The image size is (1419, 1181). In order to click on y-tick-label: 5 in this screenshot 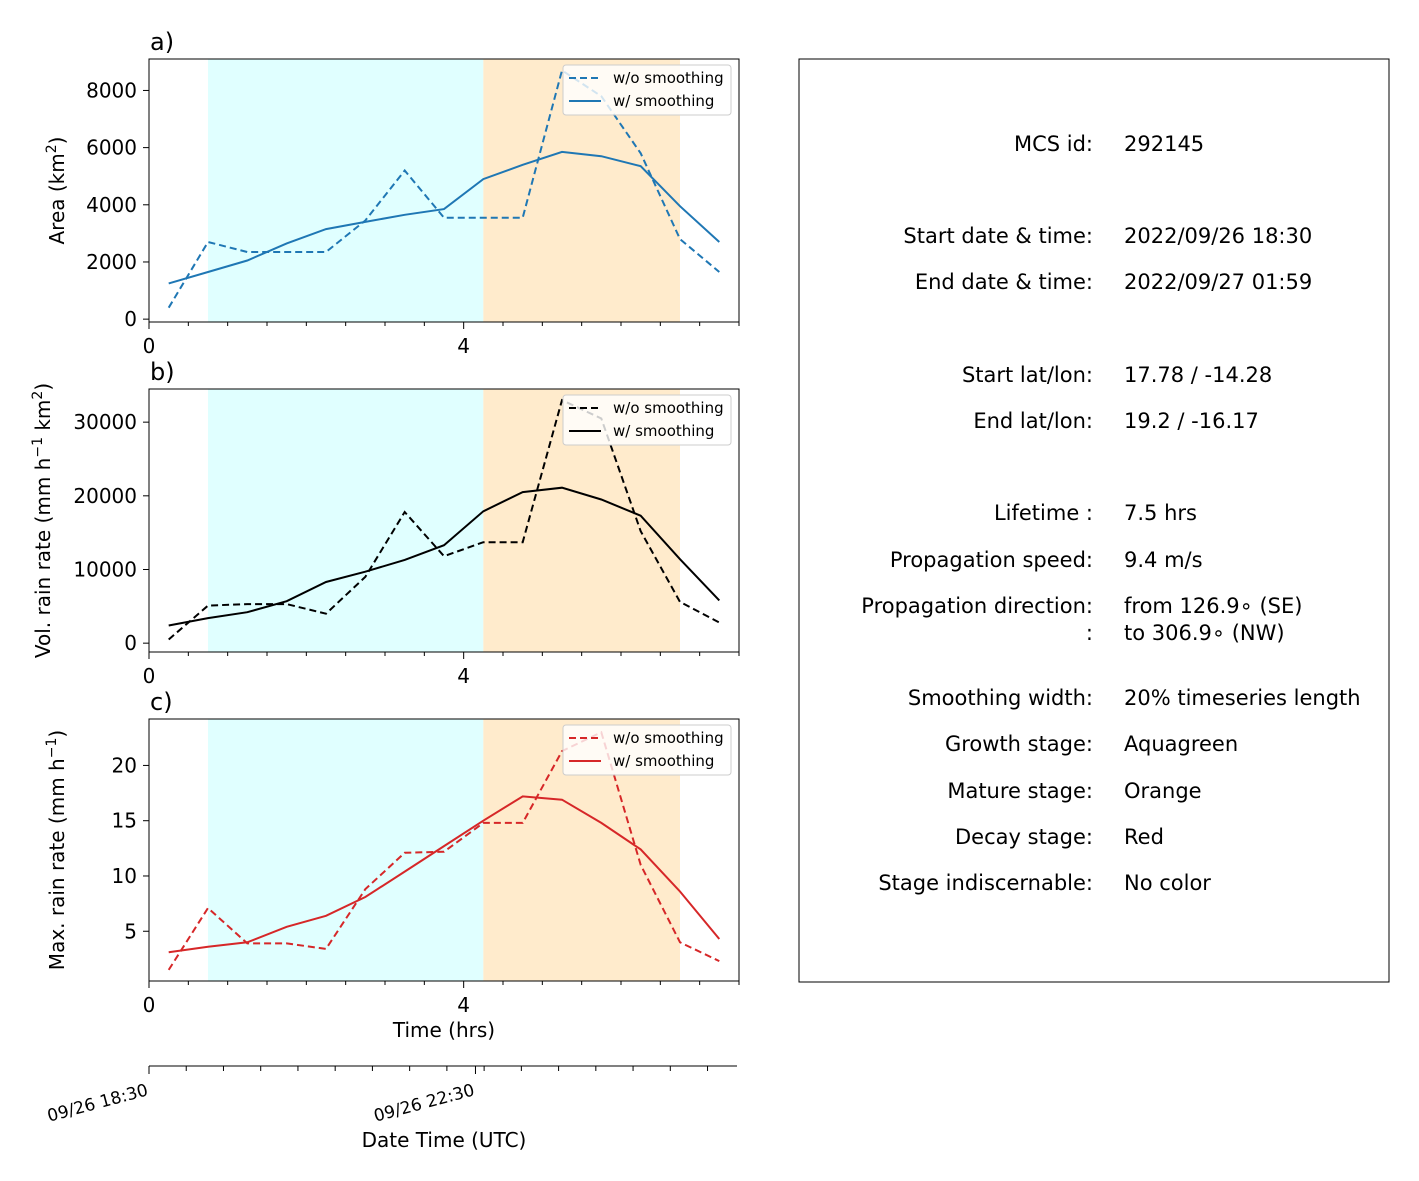, I will do `click(130, 931)`.